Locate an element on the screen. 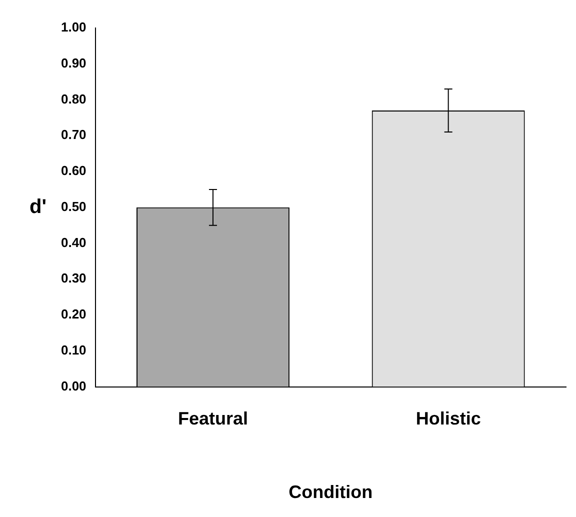 The height and width of the screenshot is (517, 576). x-tick-label: Featural is located at coordinates (213, 418).